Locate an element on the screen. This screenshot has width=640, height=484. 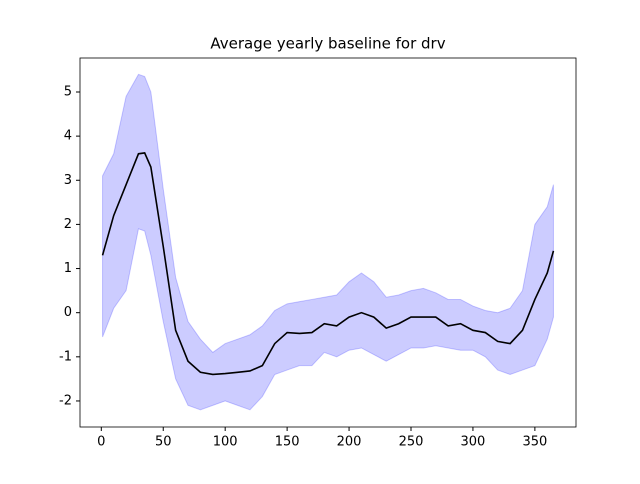
y-tick-label: 3 is located at coordinates (68, 180).